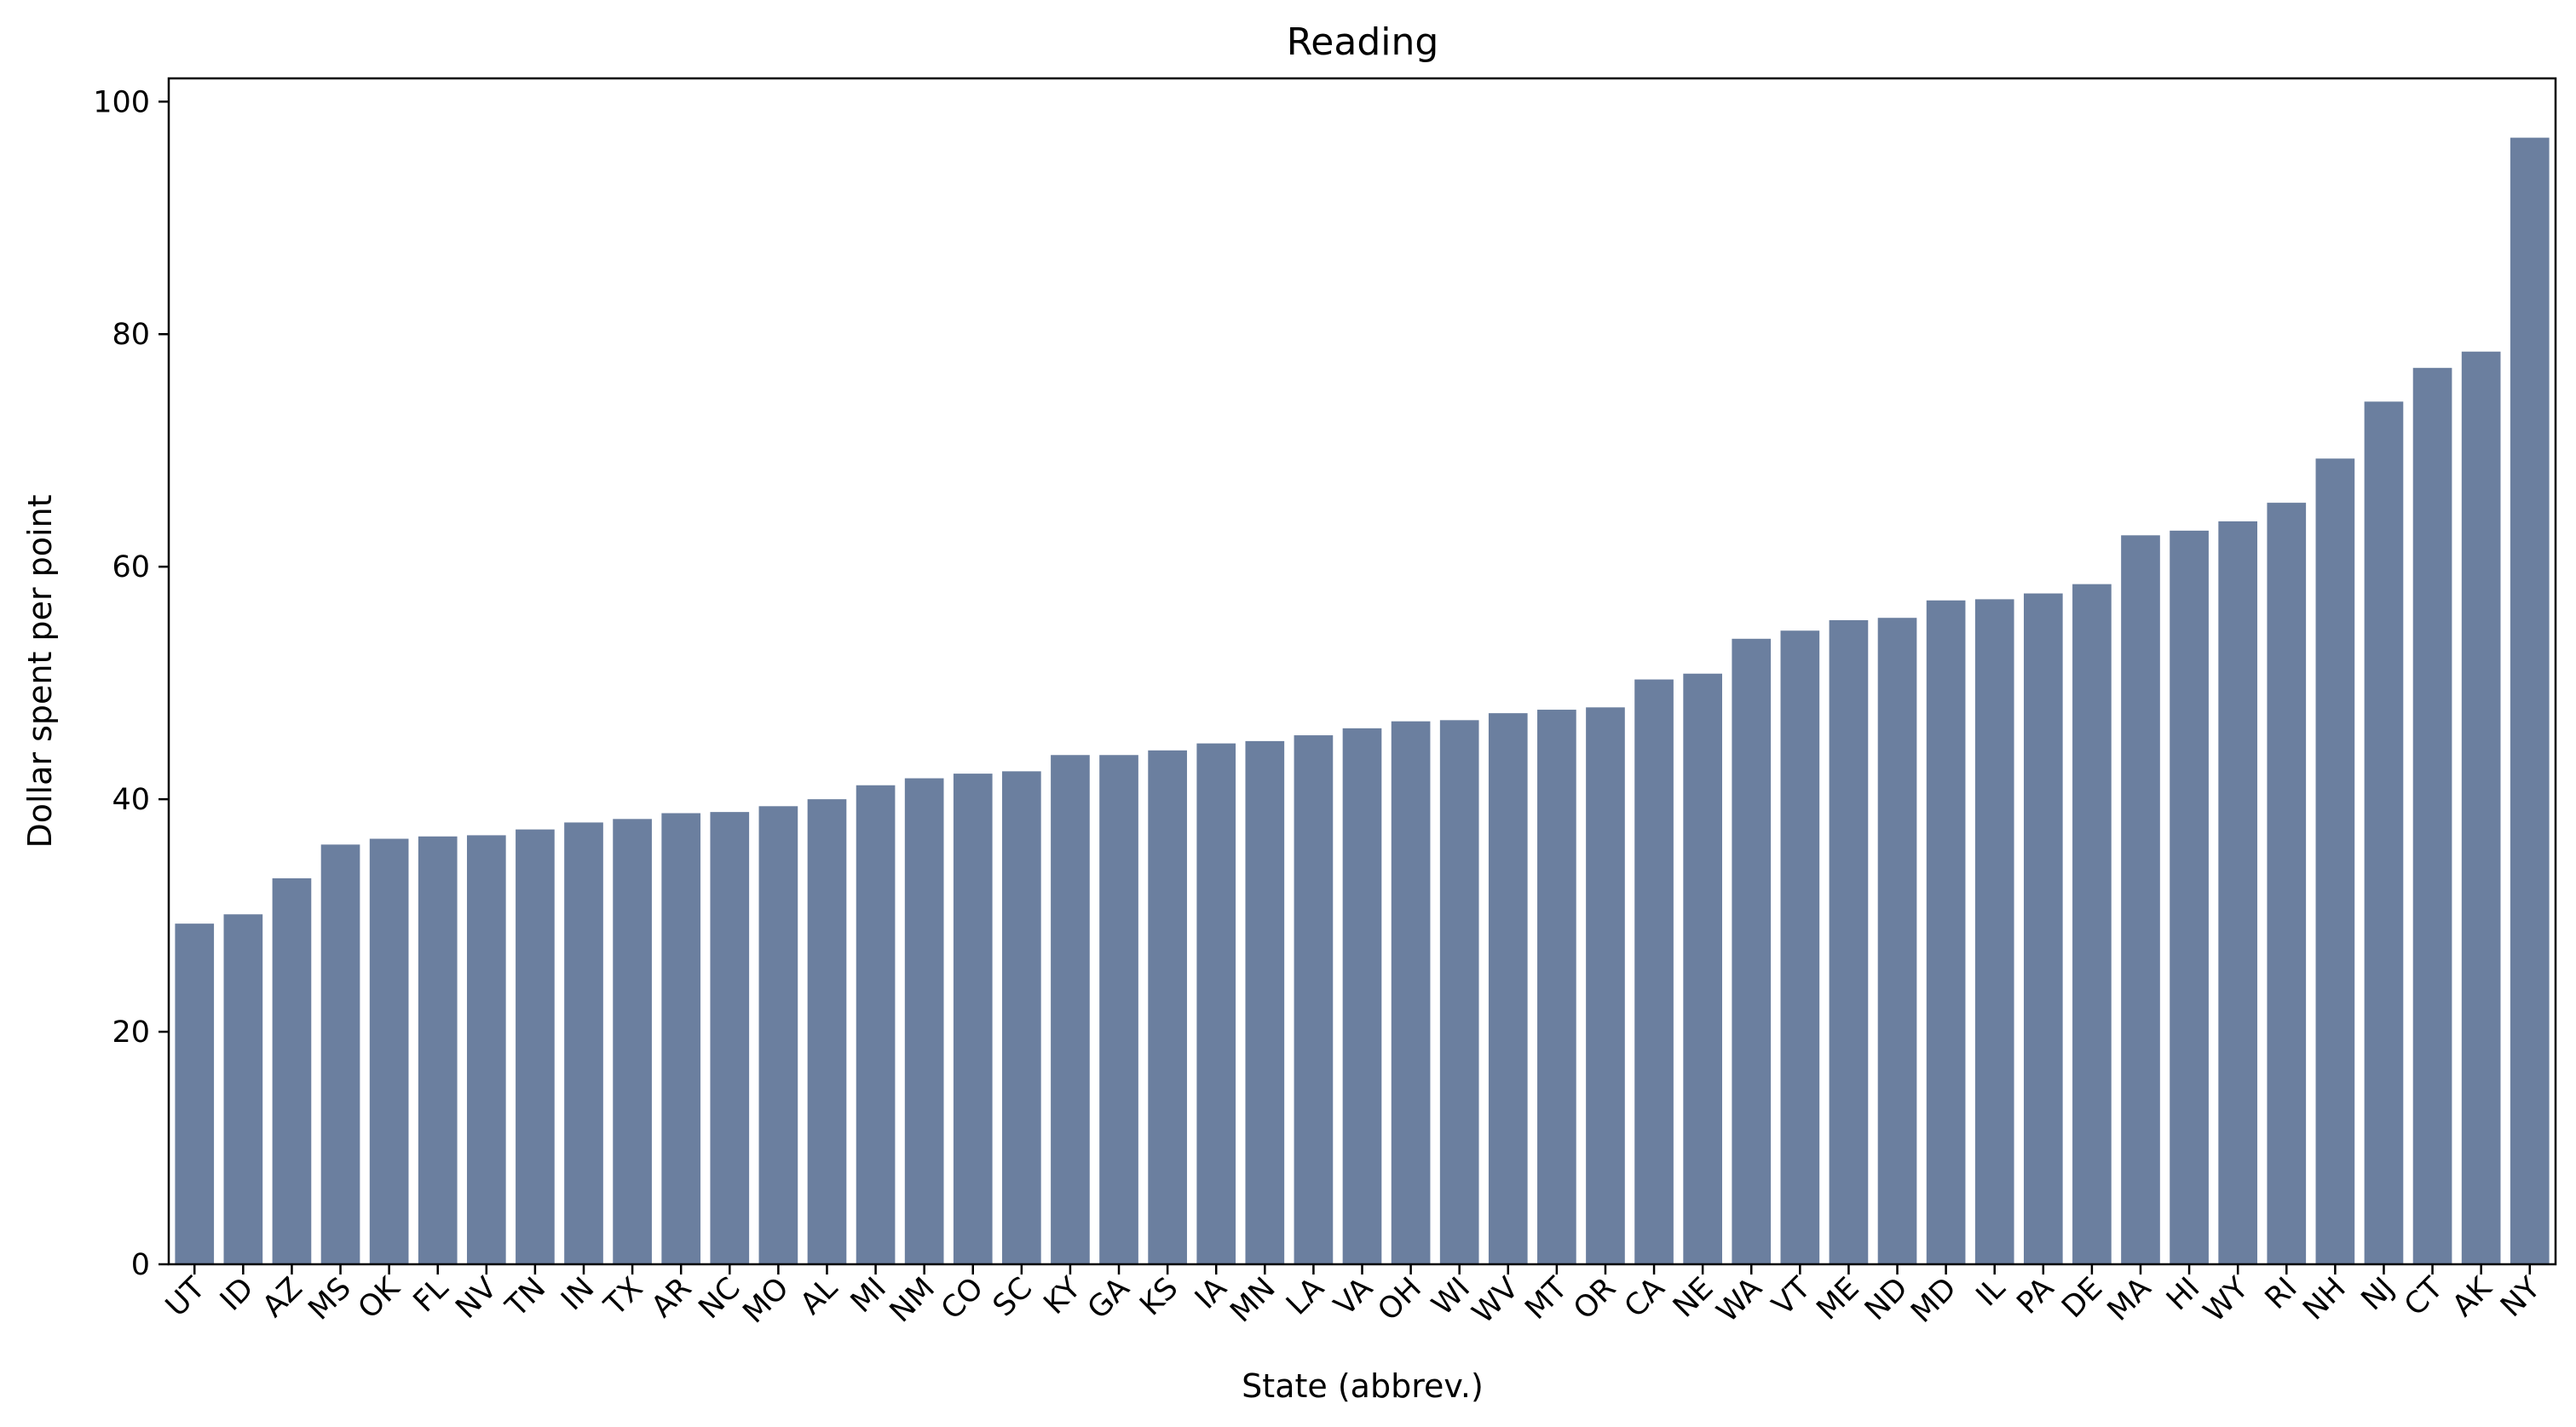 This screenshot has width=2576, height=1427. What do you see at coordinates (131, 567) in the screenshot?
I see `y-tick-label: 60` at bounding box center [131, 567].